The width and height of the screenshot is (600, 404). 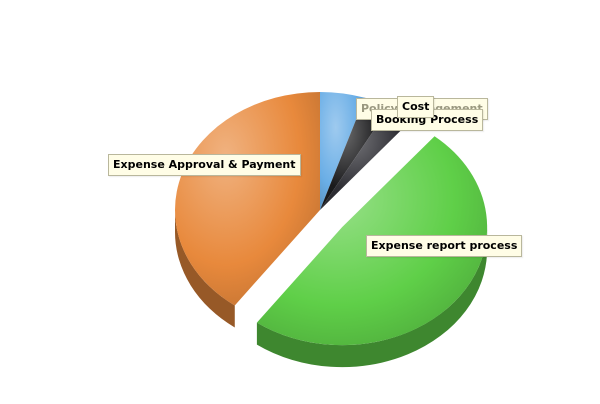 What do you see at coordinates (205, 269) in the screenshot?
I see `pie-side-expense-approval-payment` at bounding box center [205, 269].